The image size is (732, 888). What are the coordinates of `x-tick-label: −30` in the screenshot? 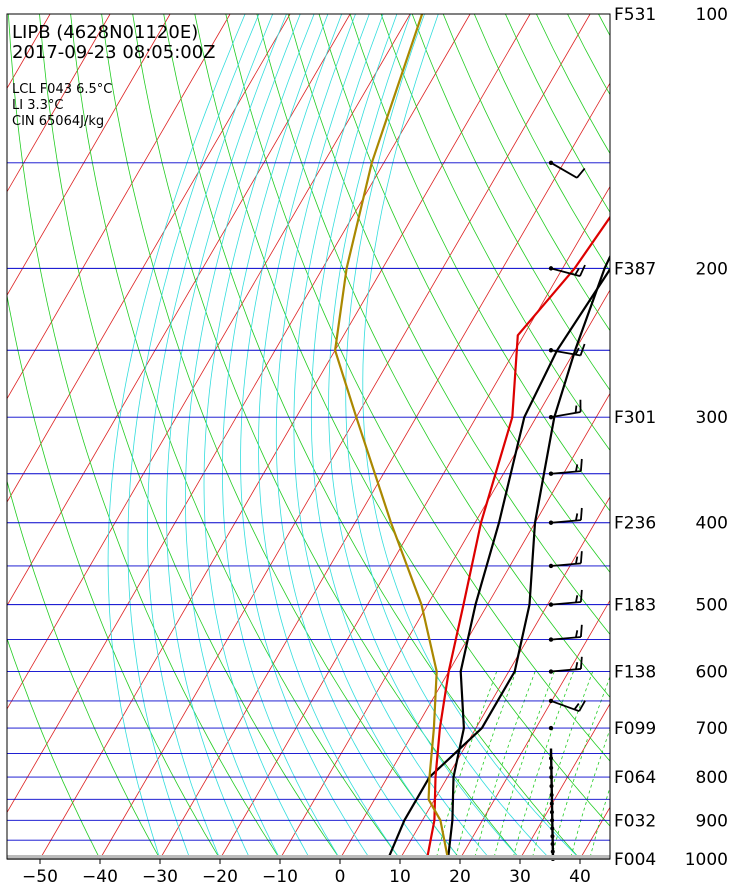 It's located at (160, 877).